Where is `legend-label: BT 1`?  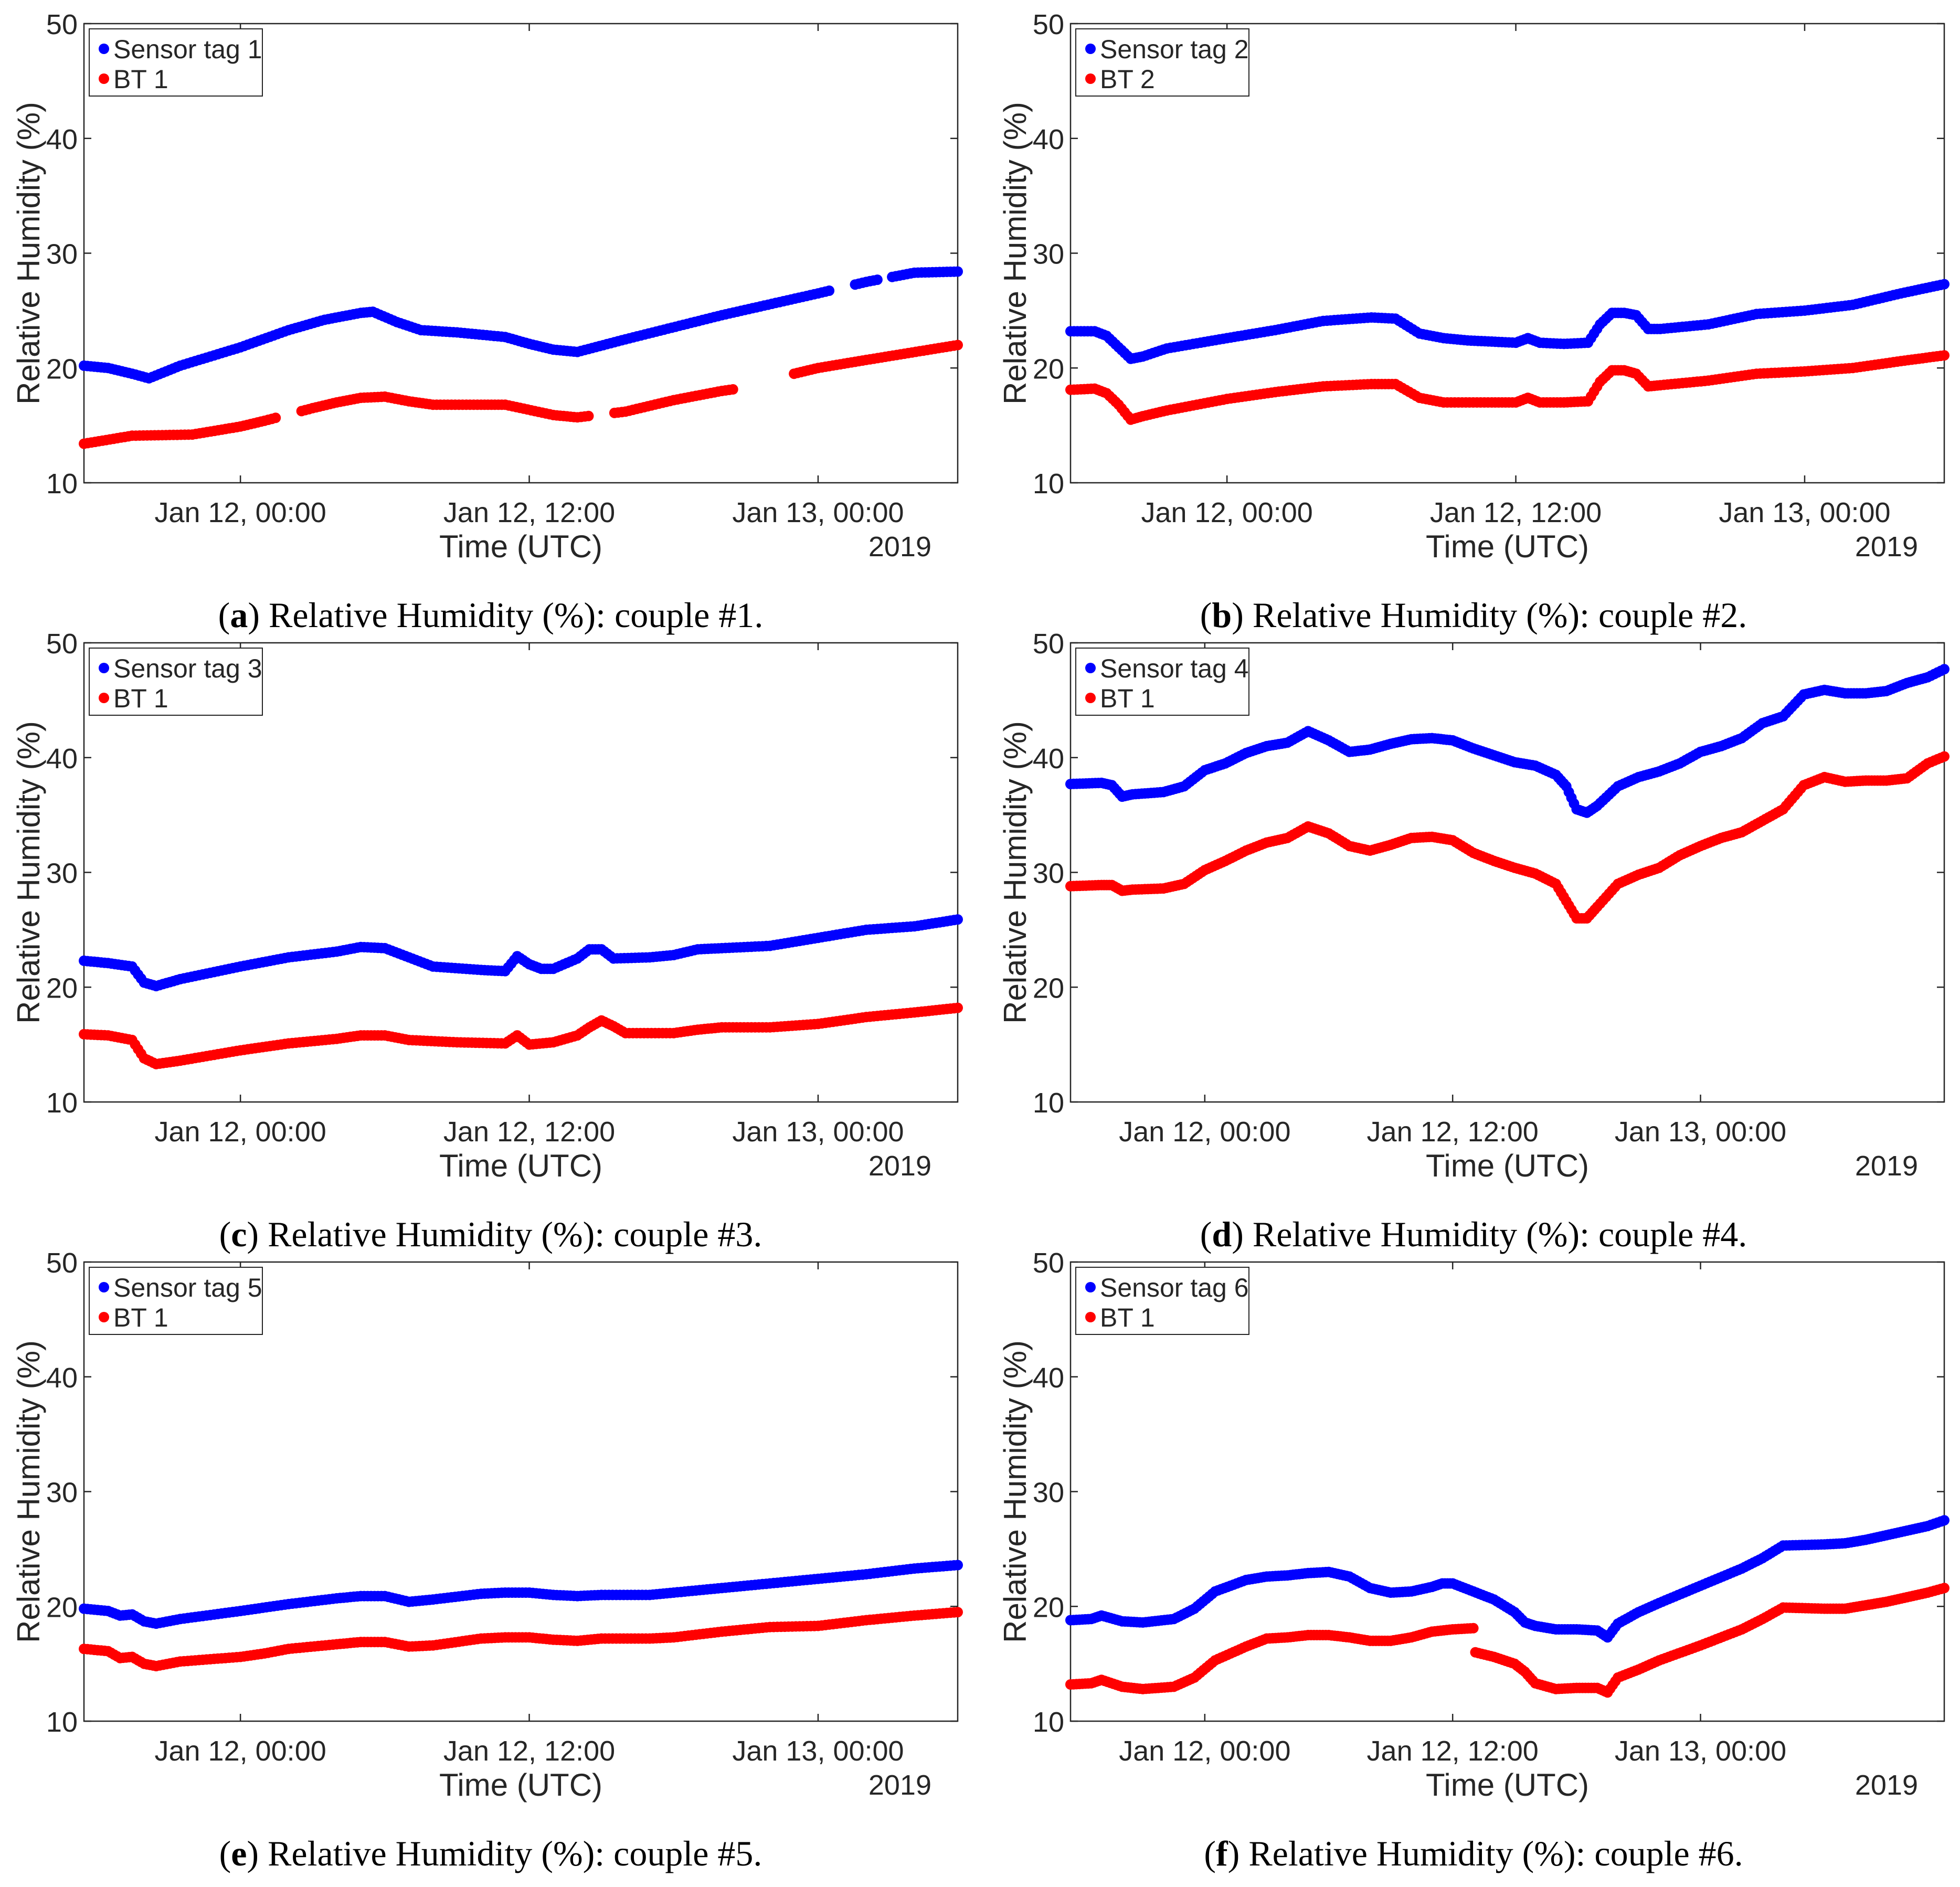 legend-label: BT 1 is located at coordinates (1127, 1317).